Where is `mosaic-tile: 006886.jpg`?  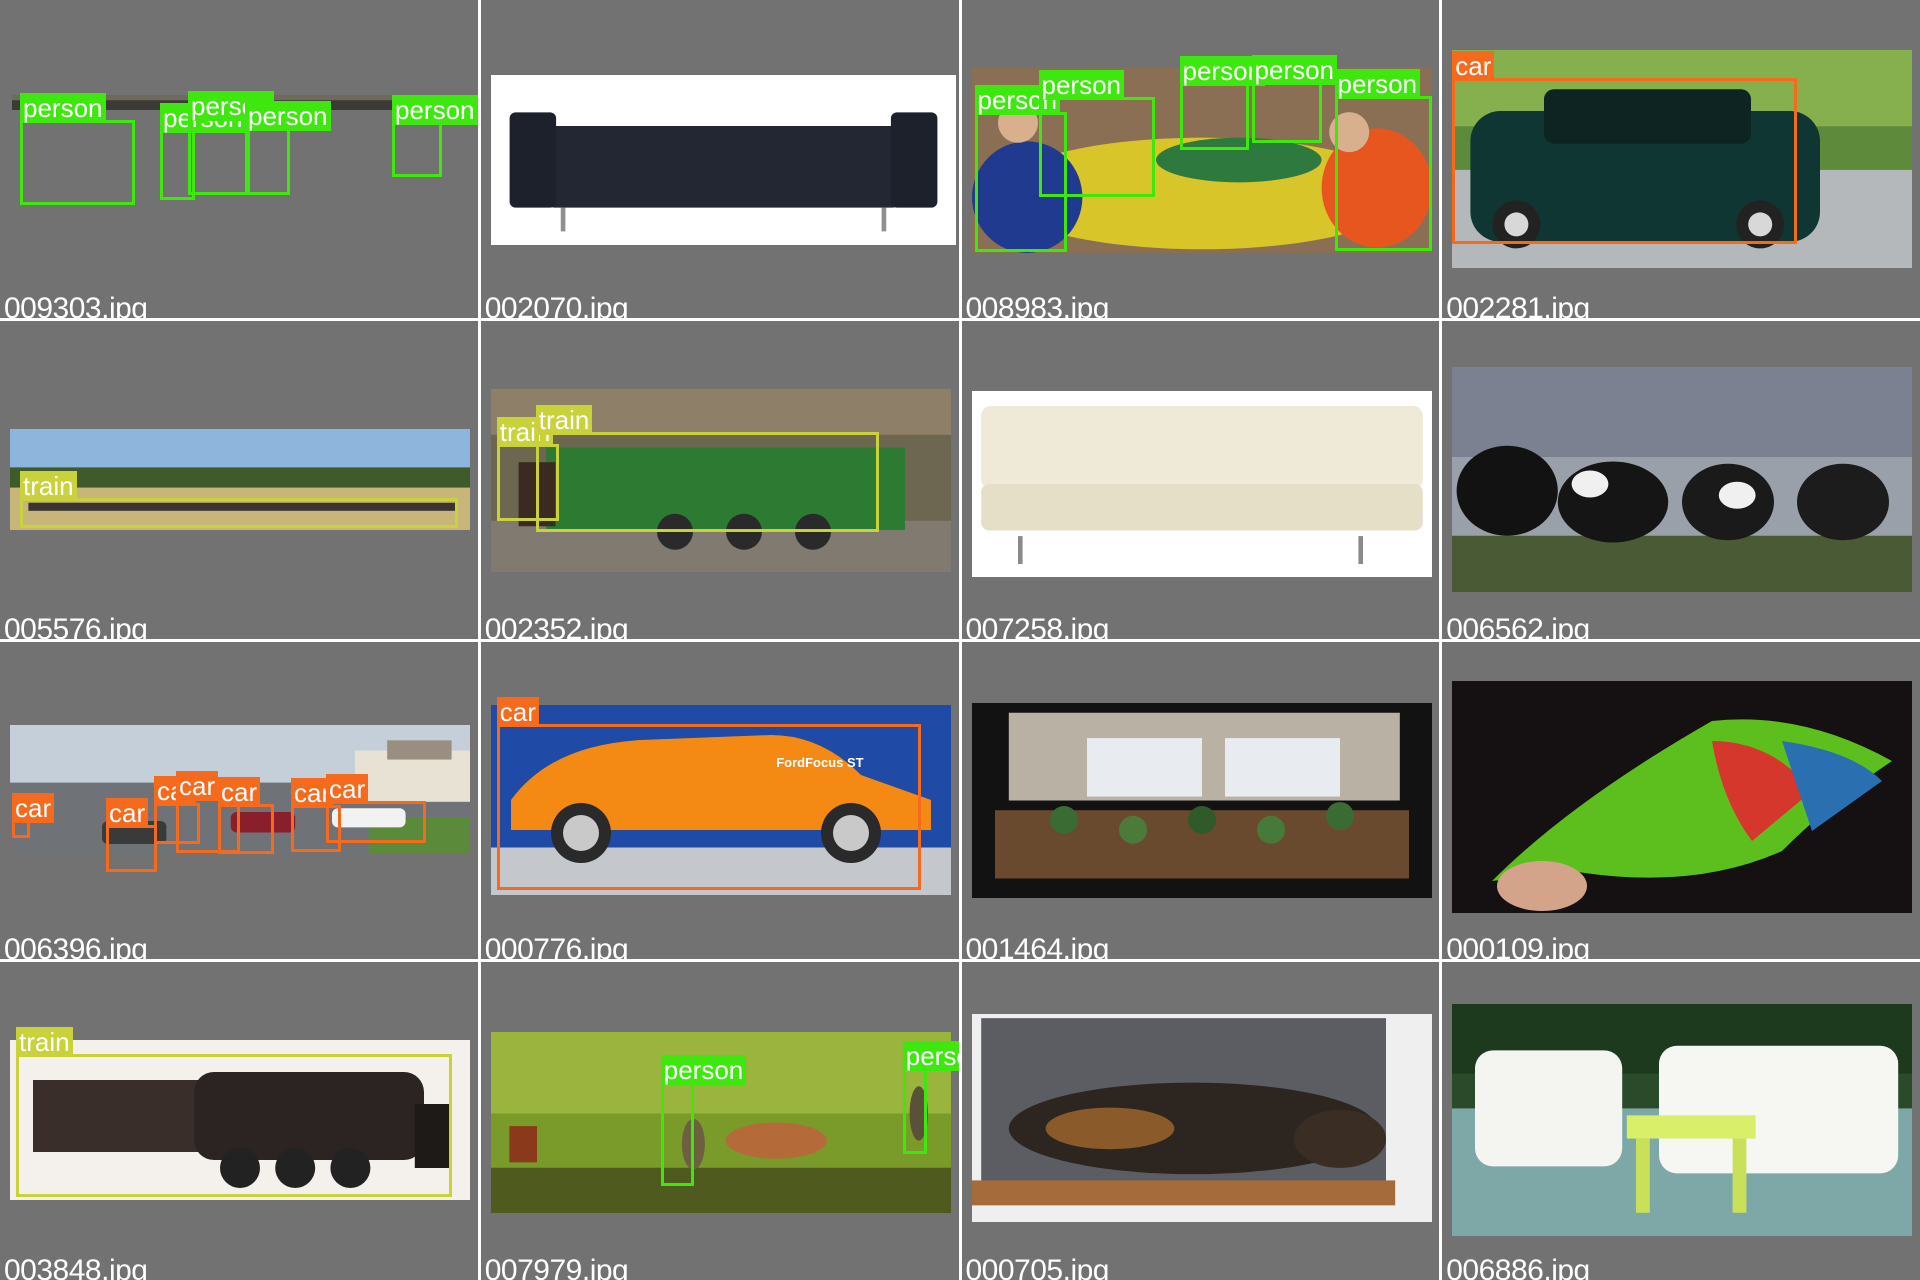 mosaic-tile: 006886.jpg is located at coordinates (1681, 1121).